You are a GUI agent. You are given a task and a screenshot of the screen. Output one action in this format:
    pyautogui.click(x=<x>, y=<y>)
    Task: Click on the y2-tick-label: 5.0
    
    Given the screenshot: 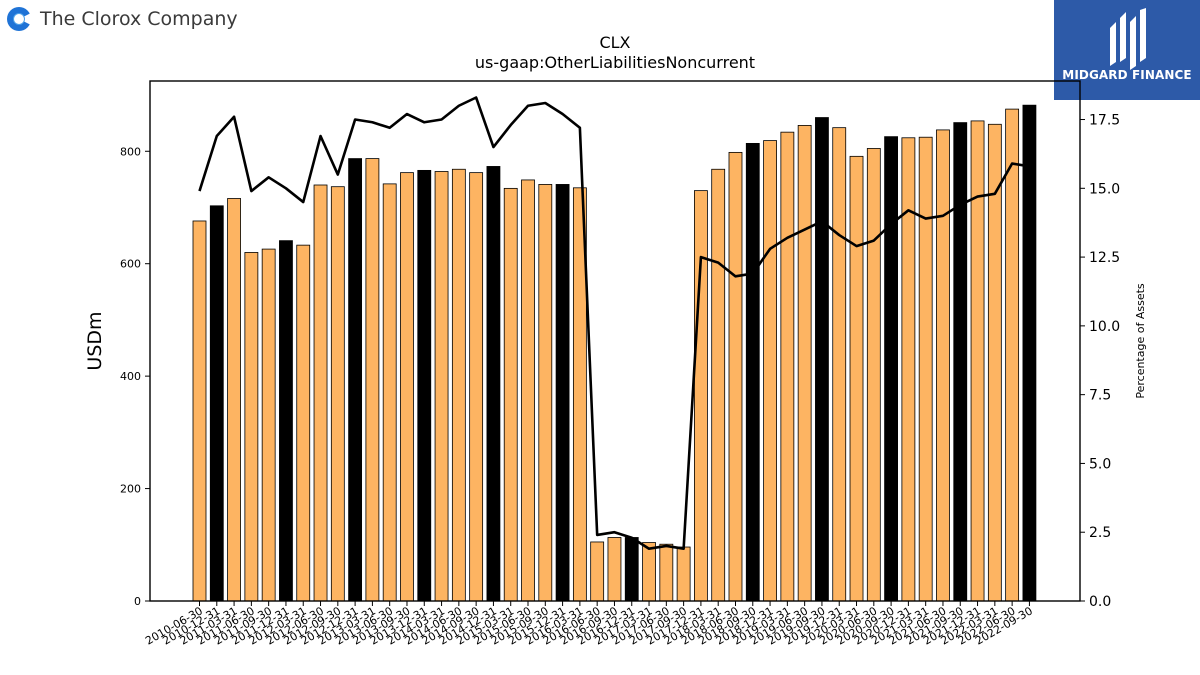 What is the action you would take?
    pyautogui.click(x=1100, y=464)
    